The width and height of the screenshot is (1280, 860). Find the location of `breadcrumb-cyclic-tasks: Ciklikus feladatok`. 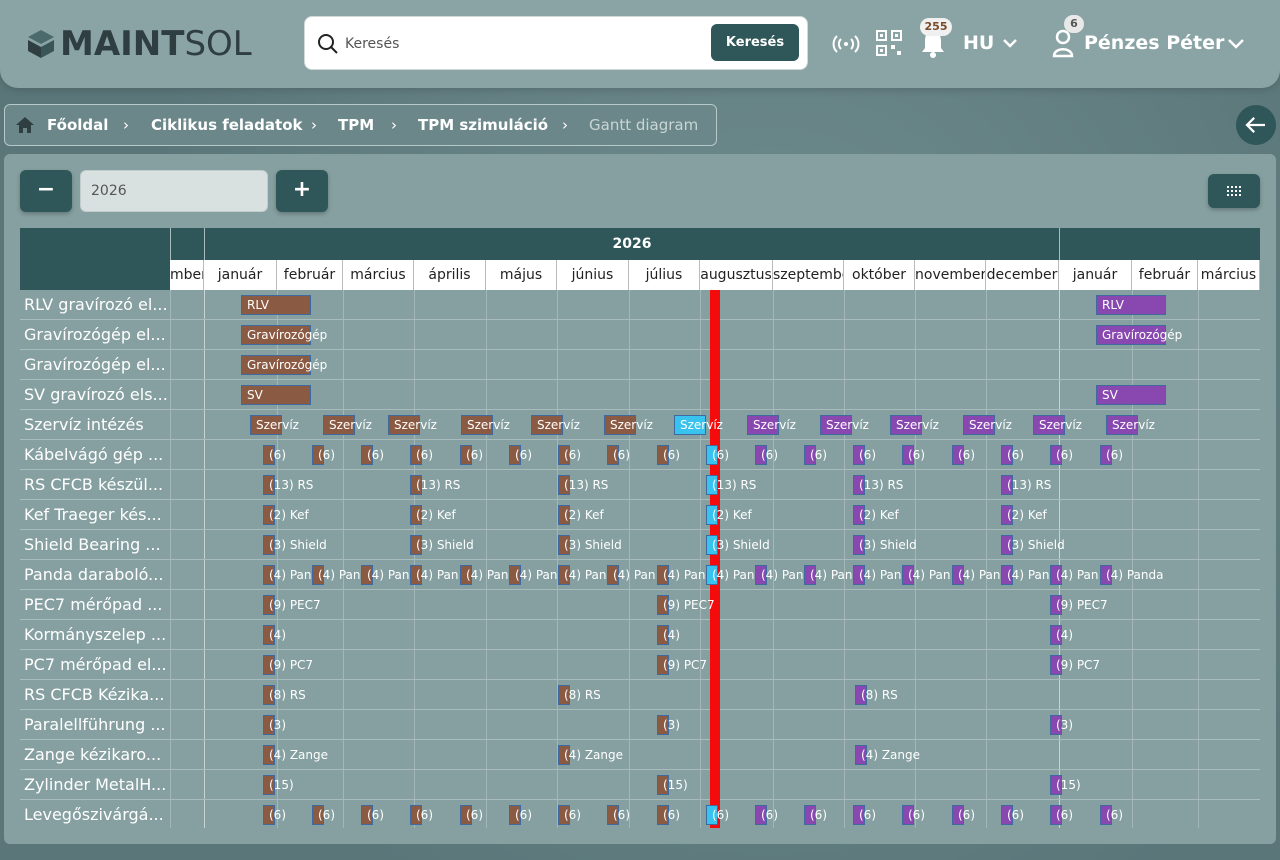

breadcrumb-cyclic-tasks: Ciklikus feladatok is located at coordinates (227, 125).